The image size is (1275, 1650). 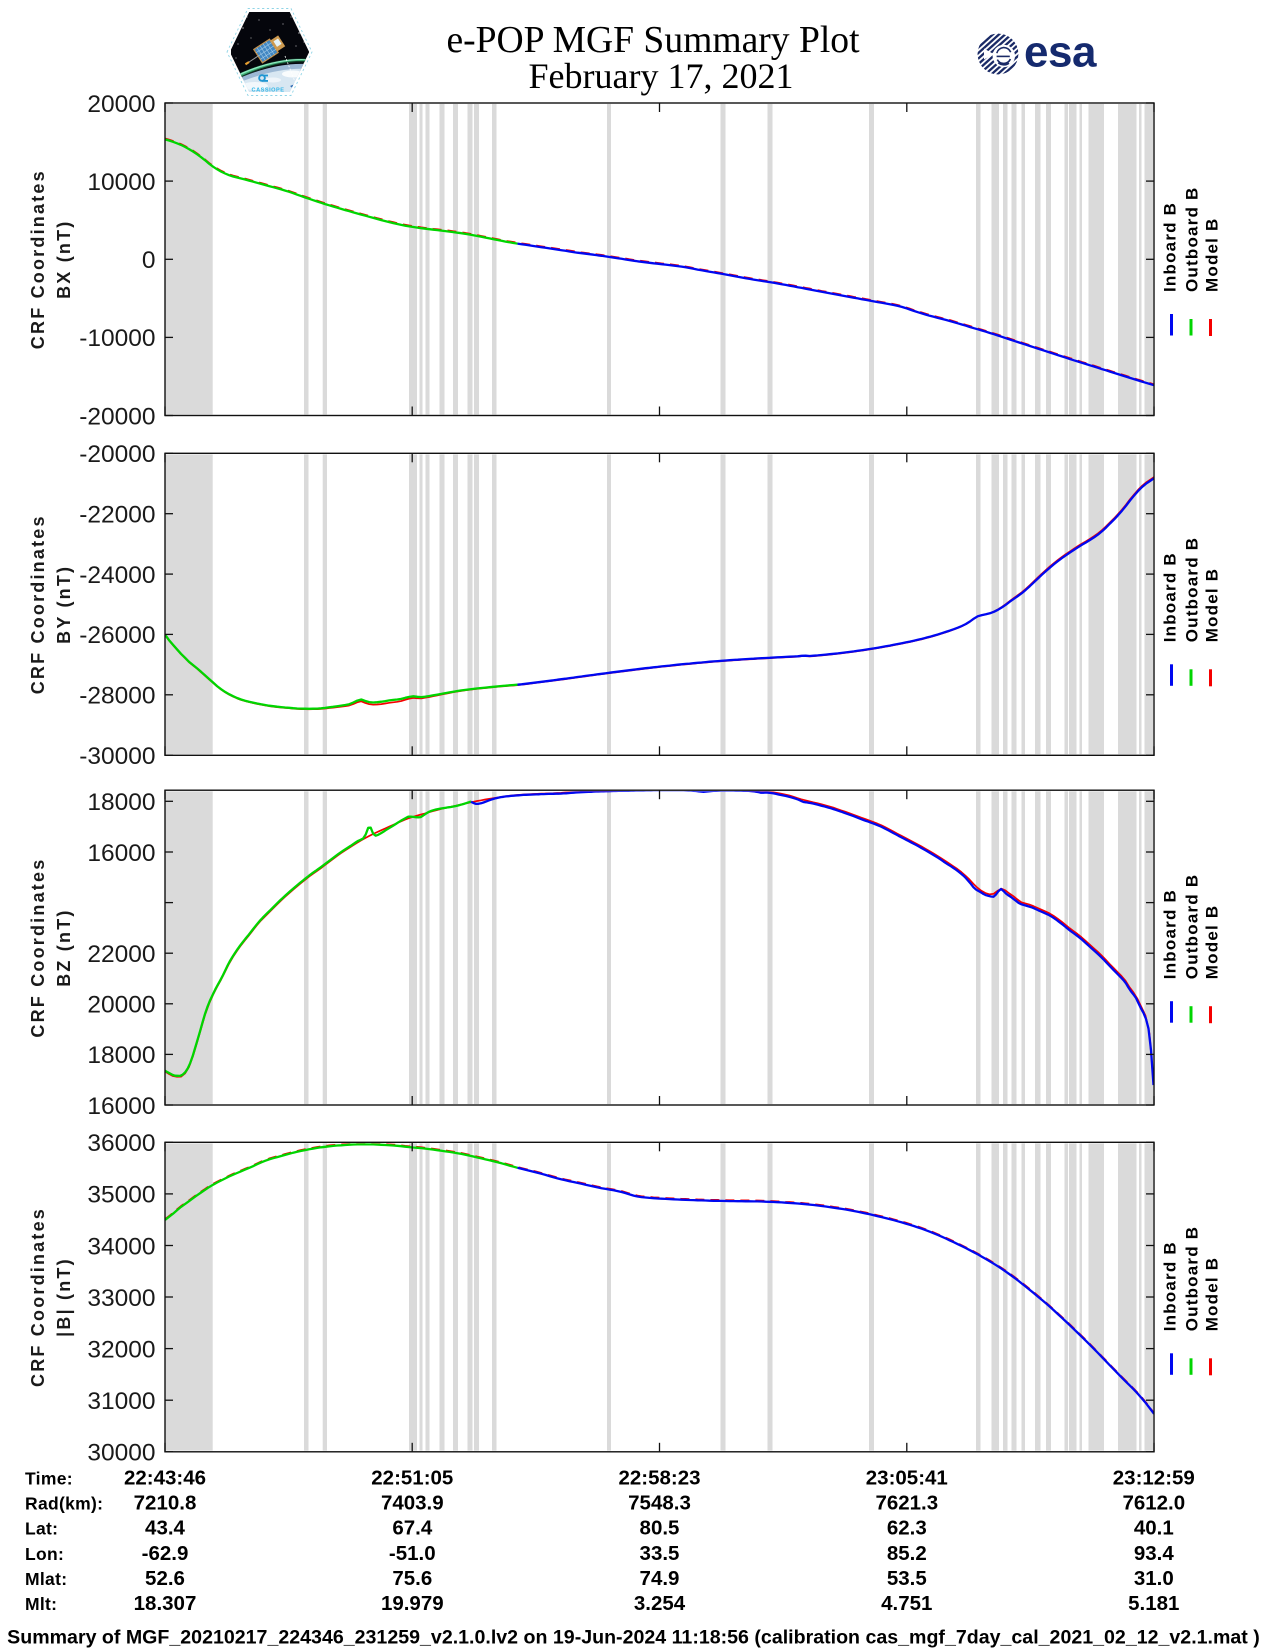 I want to click on svg-text: 22:51:05, so click(x=412, y=1478).